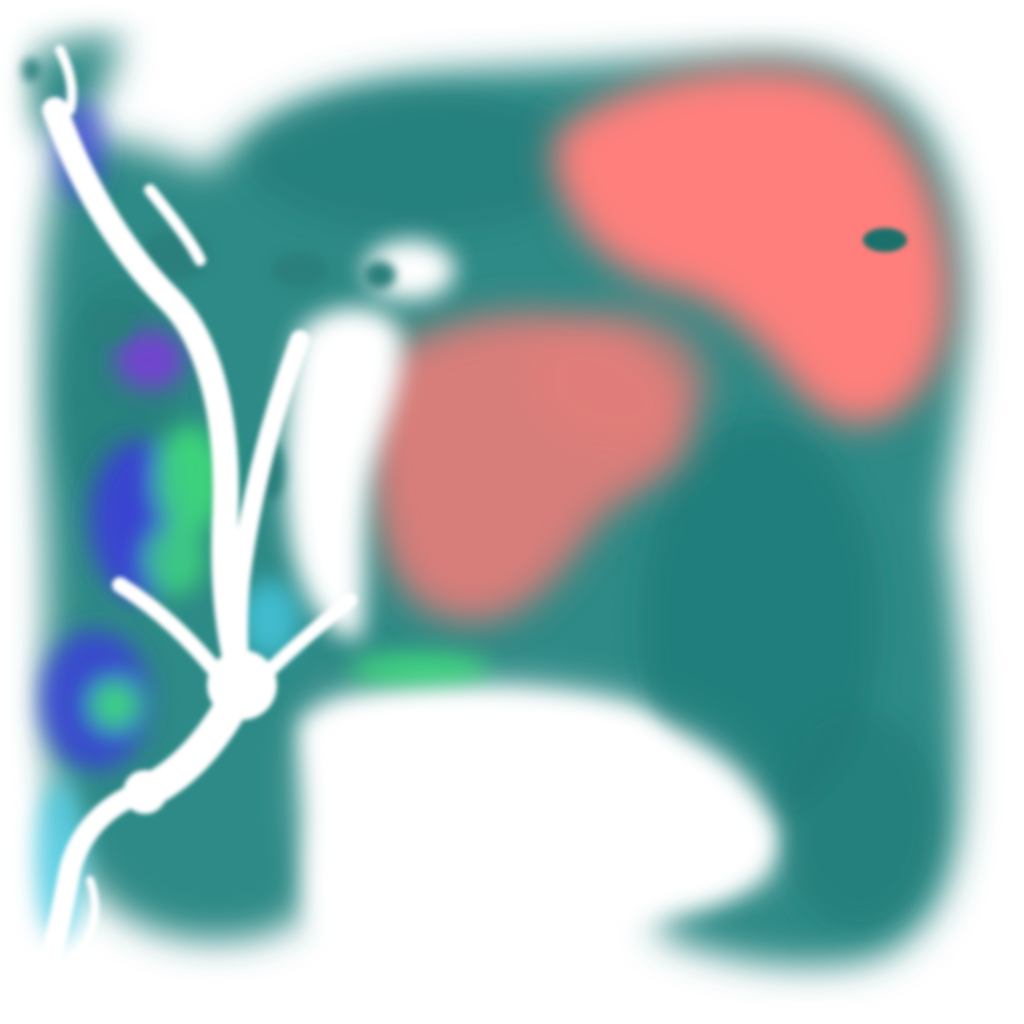  What do you see at coordinates (751, 246) in the screenshot?
I see `coral-upper-right-region` at bounding box center [751, 246].